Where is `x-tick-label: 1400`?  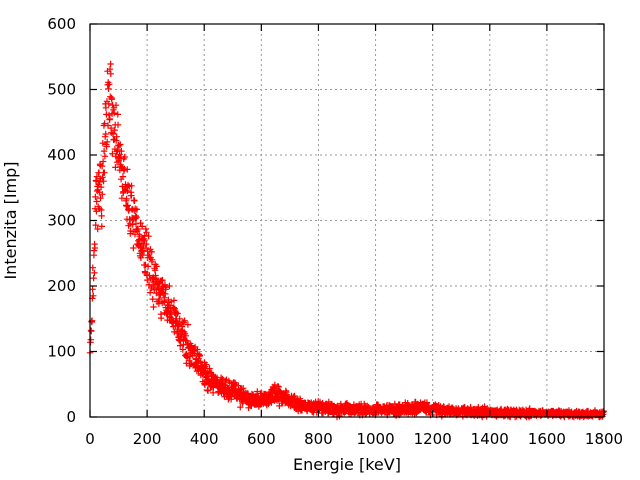
x-tick-label: 1400 is located at coordinates (490, 439).